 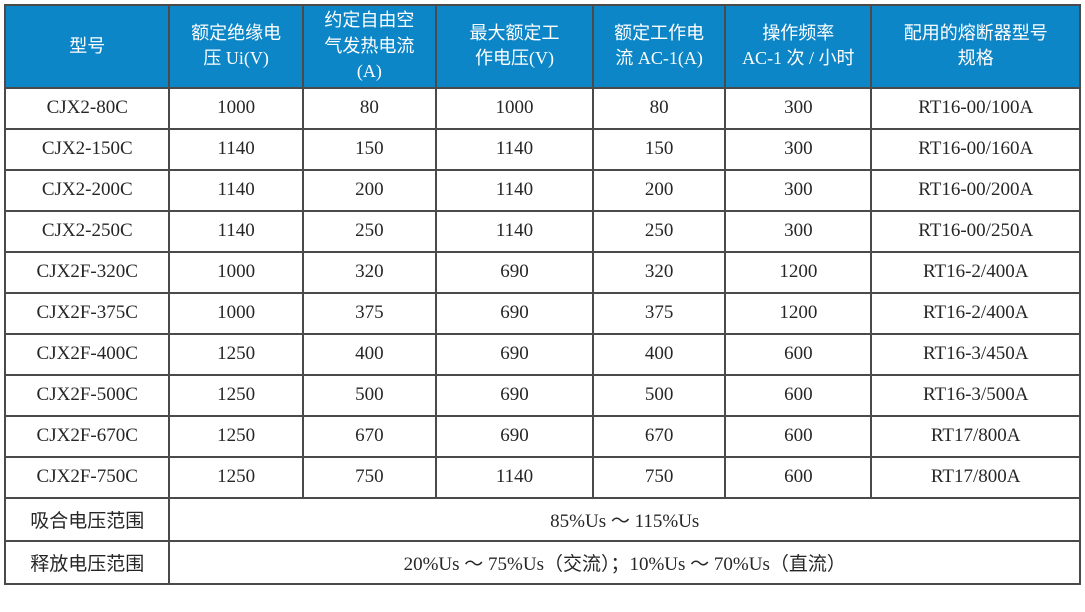 I want to click on column-header-insulation-voltage: 额定绝缘电 压 Ui(V), so click(x=236, y=46).